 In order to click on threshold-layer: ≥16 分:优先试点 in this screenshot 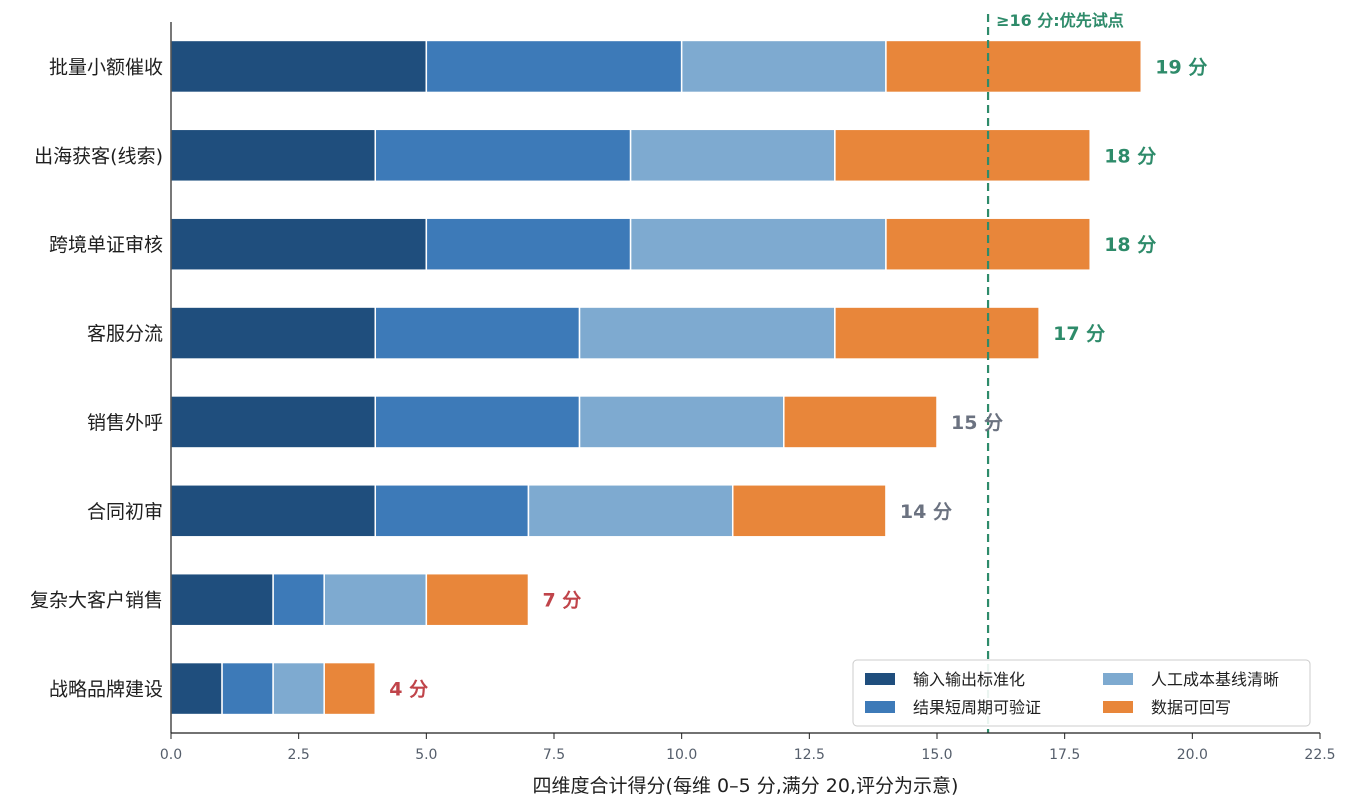, I will do `click(1055, 372)`.